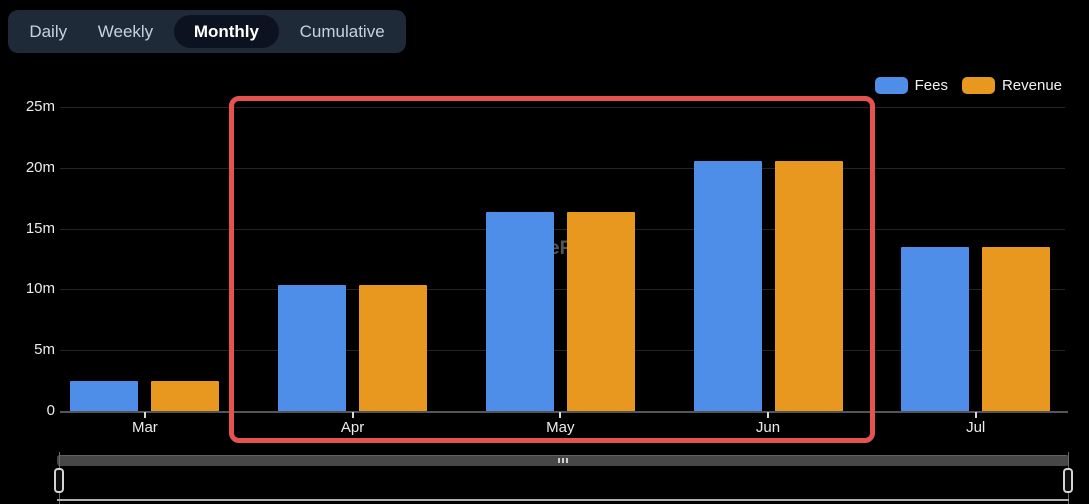  What do you see at coordinates (104, 395) in the screenshot?
I see `bar-fees-mar` at bounding box center [104, 395].